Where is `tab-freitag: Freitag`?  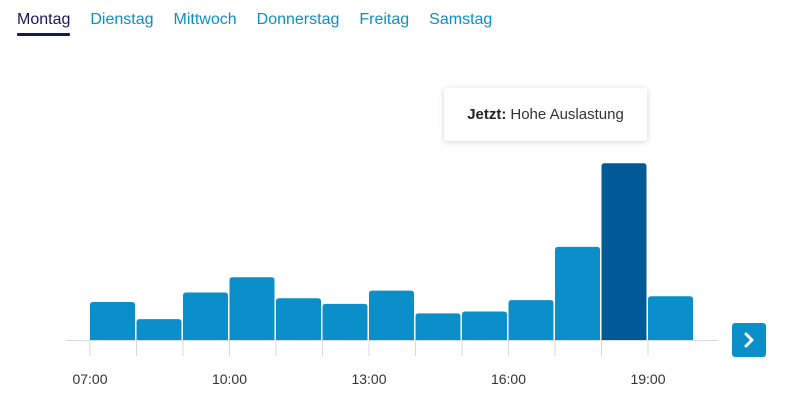
tab-freitag: Freitag is located at coordinates (384, 19).